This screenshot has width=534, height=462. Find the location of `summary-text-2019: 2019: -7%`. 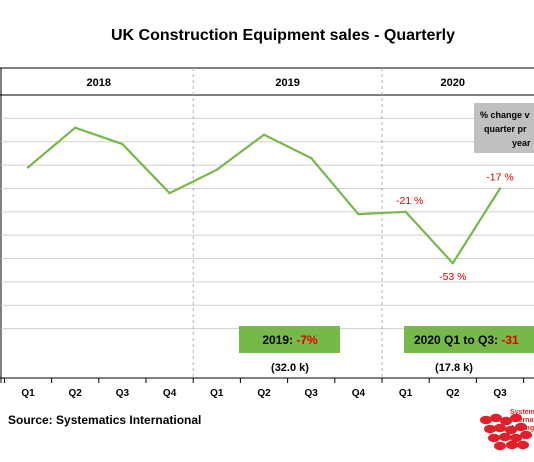

summary-text-2019: 2019: -7% is located at coordinates (290, 340).